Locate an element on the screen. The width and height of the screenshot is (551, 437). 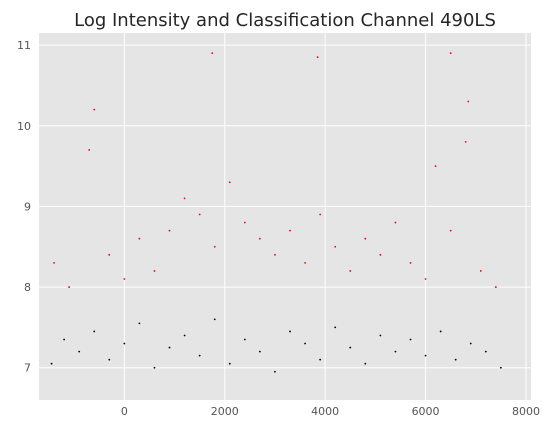
x-tick-label: 2000 is located at coordinates (225, 411).